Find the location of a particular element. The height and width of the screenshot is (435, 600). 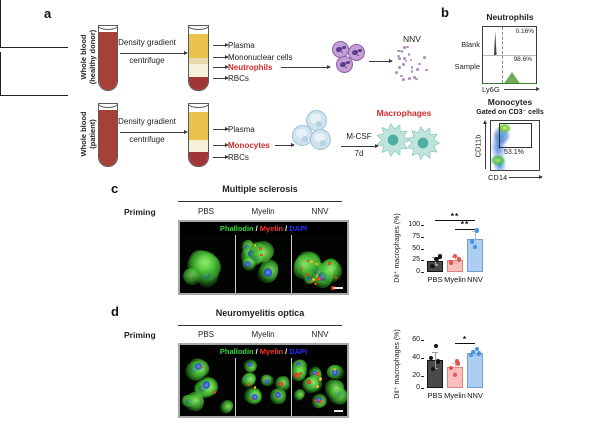

microscopy-block-c: Phallodin / Myelin / DAPI is located at coordinates (263, 257).